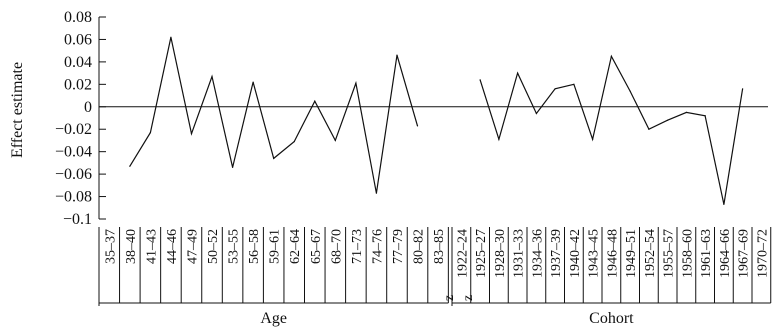 This screenshot has height=328, width=774. Describe the element at coordinates (131, 246) in the screenshot. I see `category-label: 38–40` at that location.